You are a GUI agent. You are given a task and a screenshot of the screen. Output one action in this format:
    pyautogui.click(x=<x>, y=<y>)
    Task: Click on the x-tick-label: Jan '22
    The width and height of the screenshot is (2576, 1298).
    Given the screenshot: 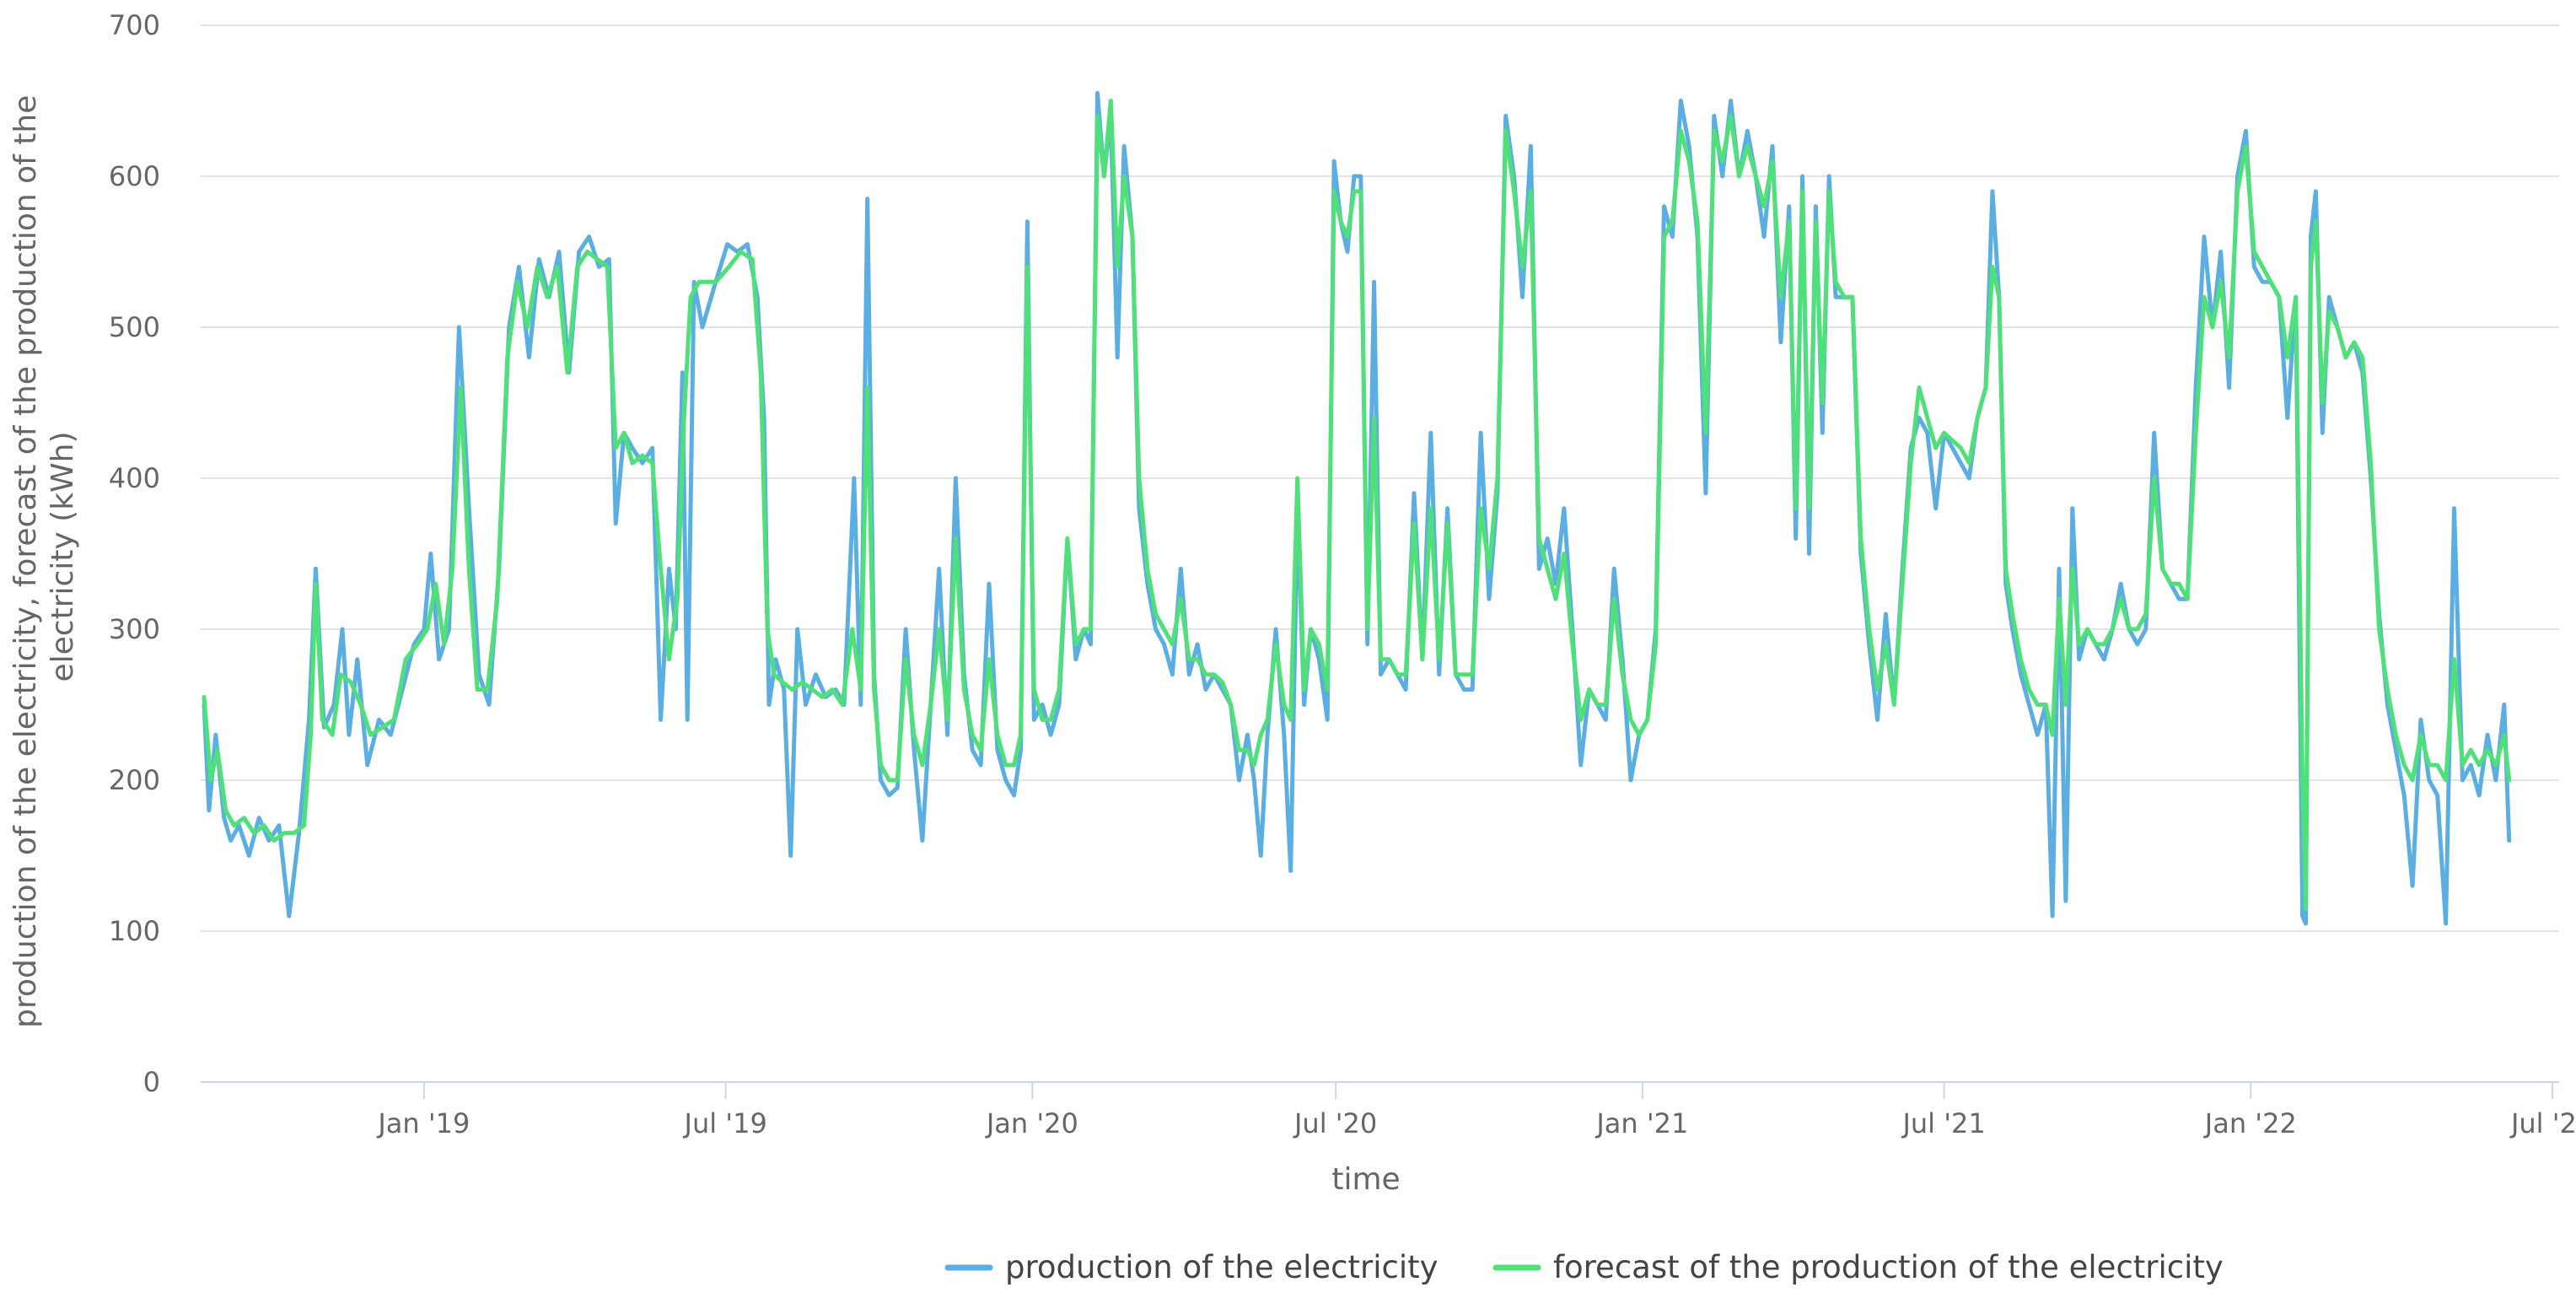 What is the action you would take?
    pyautogui.click(x=2250, y=1123)
    